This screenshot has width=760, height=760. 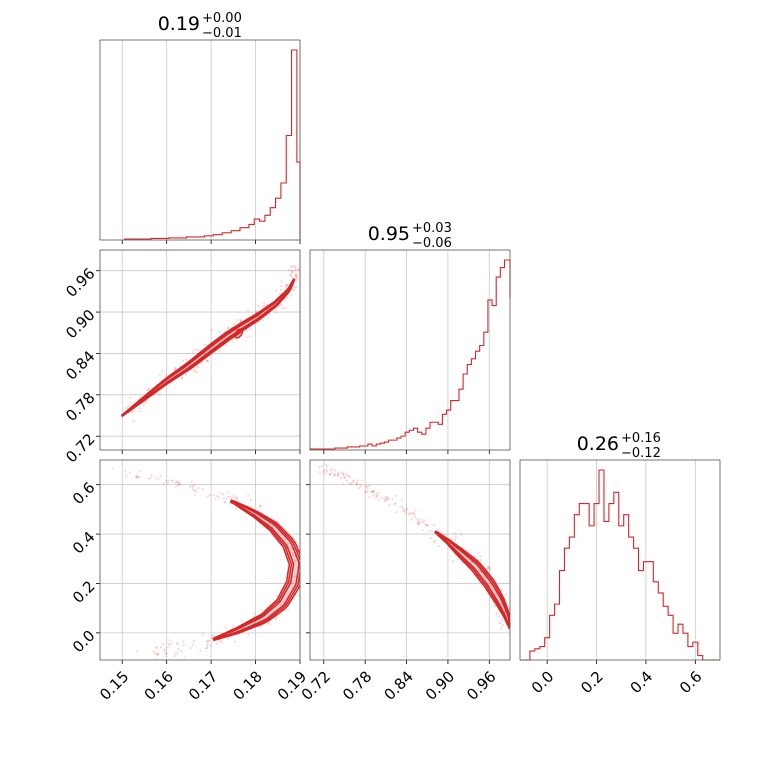 I want to click on pair-panel-1-2-xtick-label-0: 0.72, so click(x=316, y=686).